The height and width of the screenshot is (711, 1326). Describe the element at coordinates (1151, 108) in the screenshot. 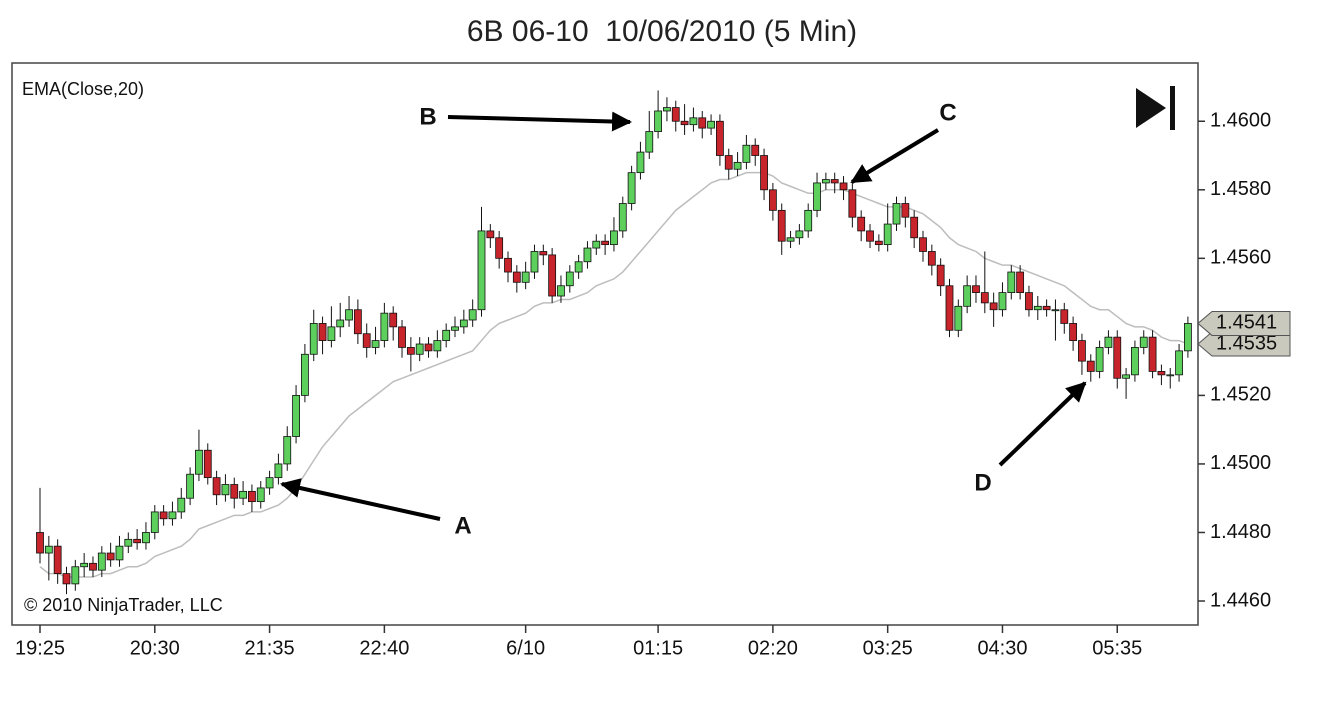

I see `play-triangle` at that location.